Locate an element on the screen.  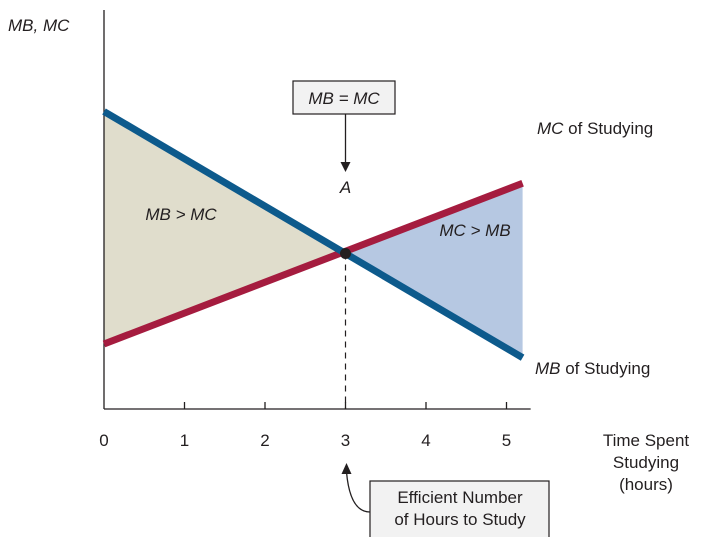
region-label-mc-greater: MC > MB is located at coordinates (474, 230).